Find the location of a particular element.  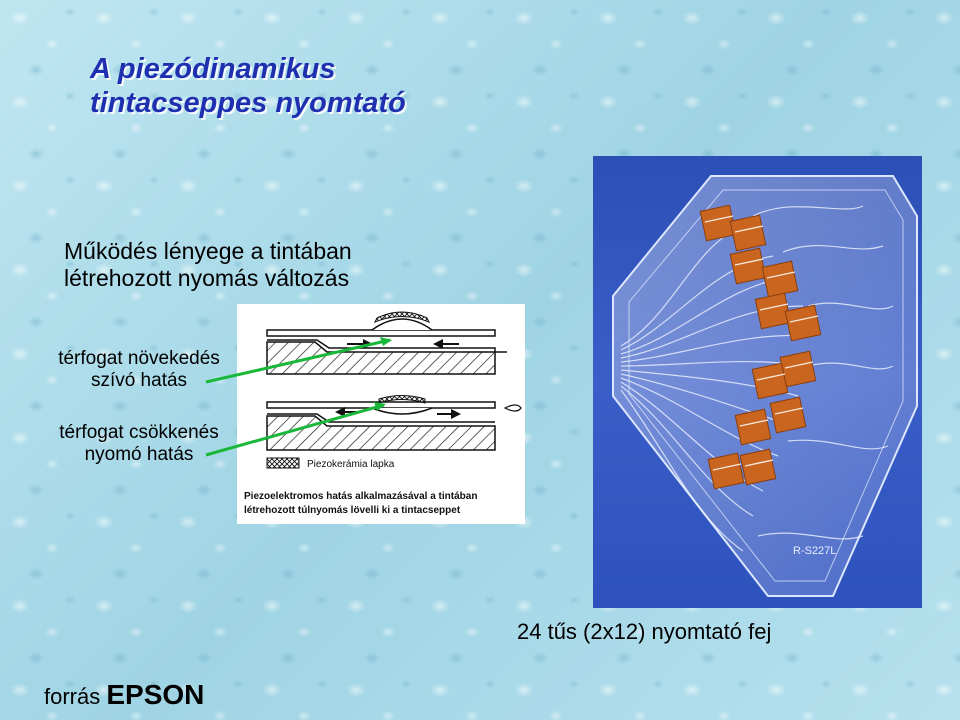

volume-decrease-label: térfogat csökkenés nyomó hatás is located at coordinates (139, 444).